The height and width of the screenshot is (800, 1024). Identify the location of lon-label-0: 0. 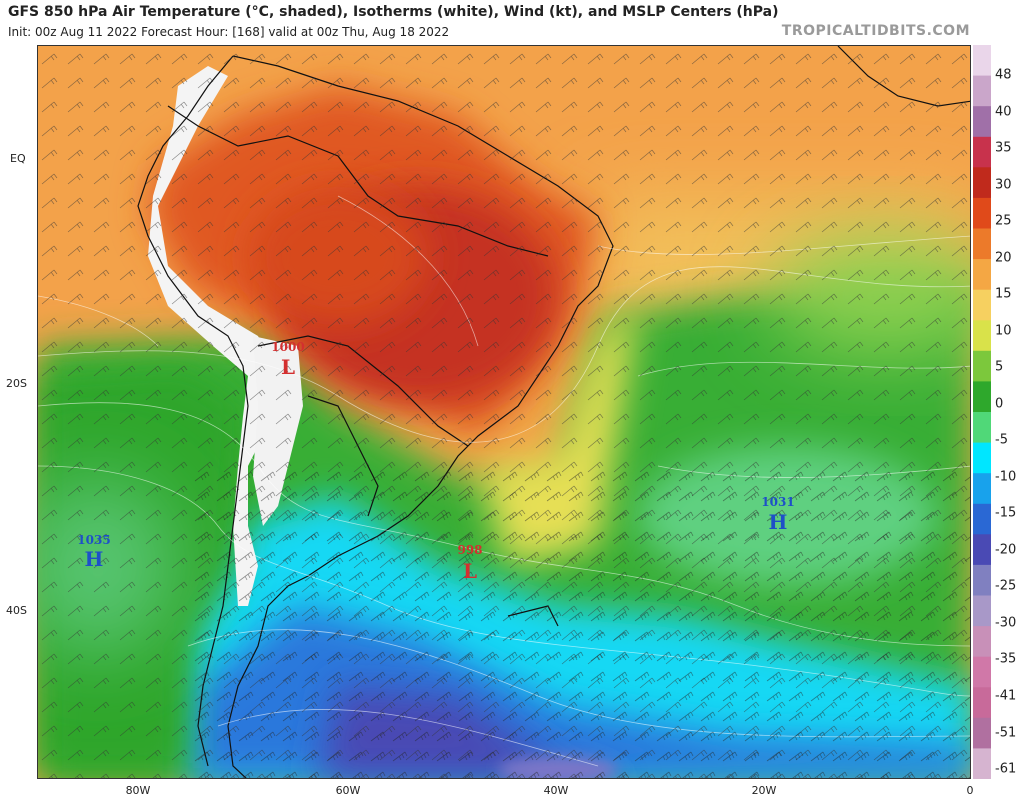
(970, 790).